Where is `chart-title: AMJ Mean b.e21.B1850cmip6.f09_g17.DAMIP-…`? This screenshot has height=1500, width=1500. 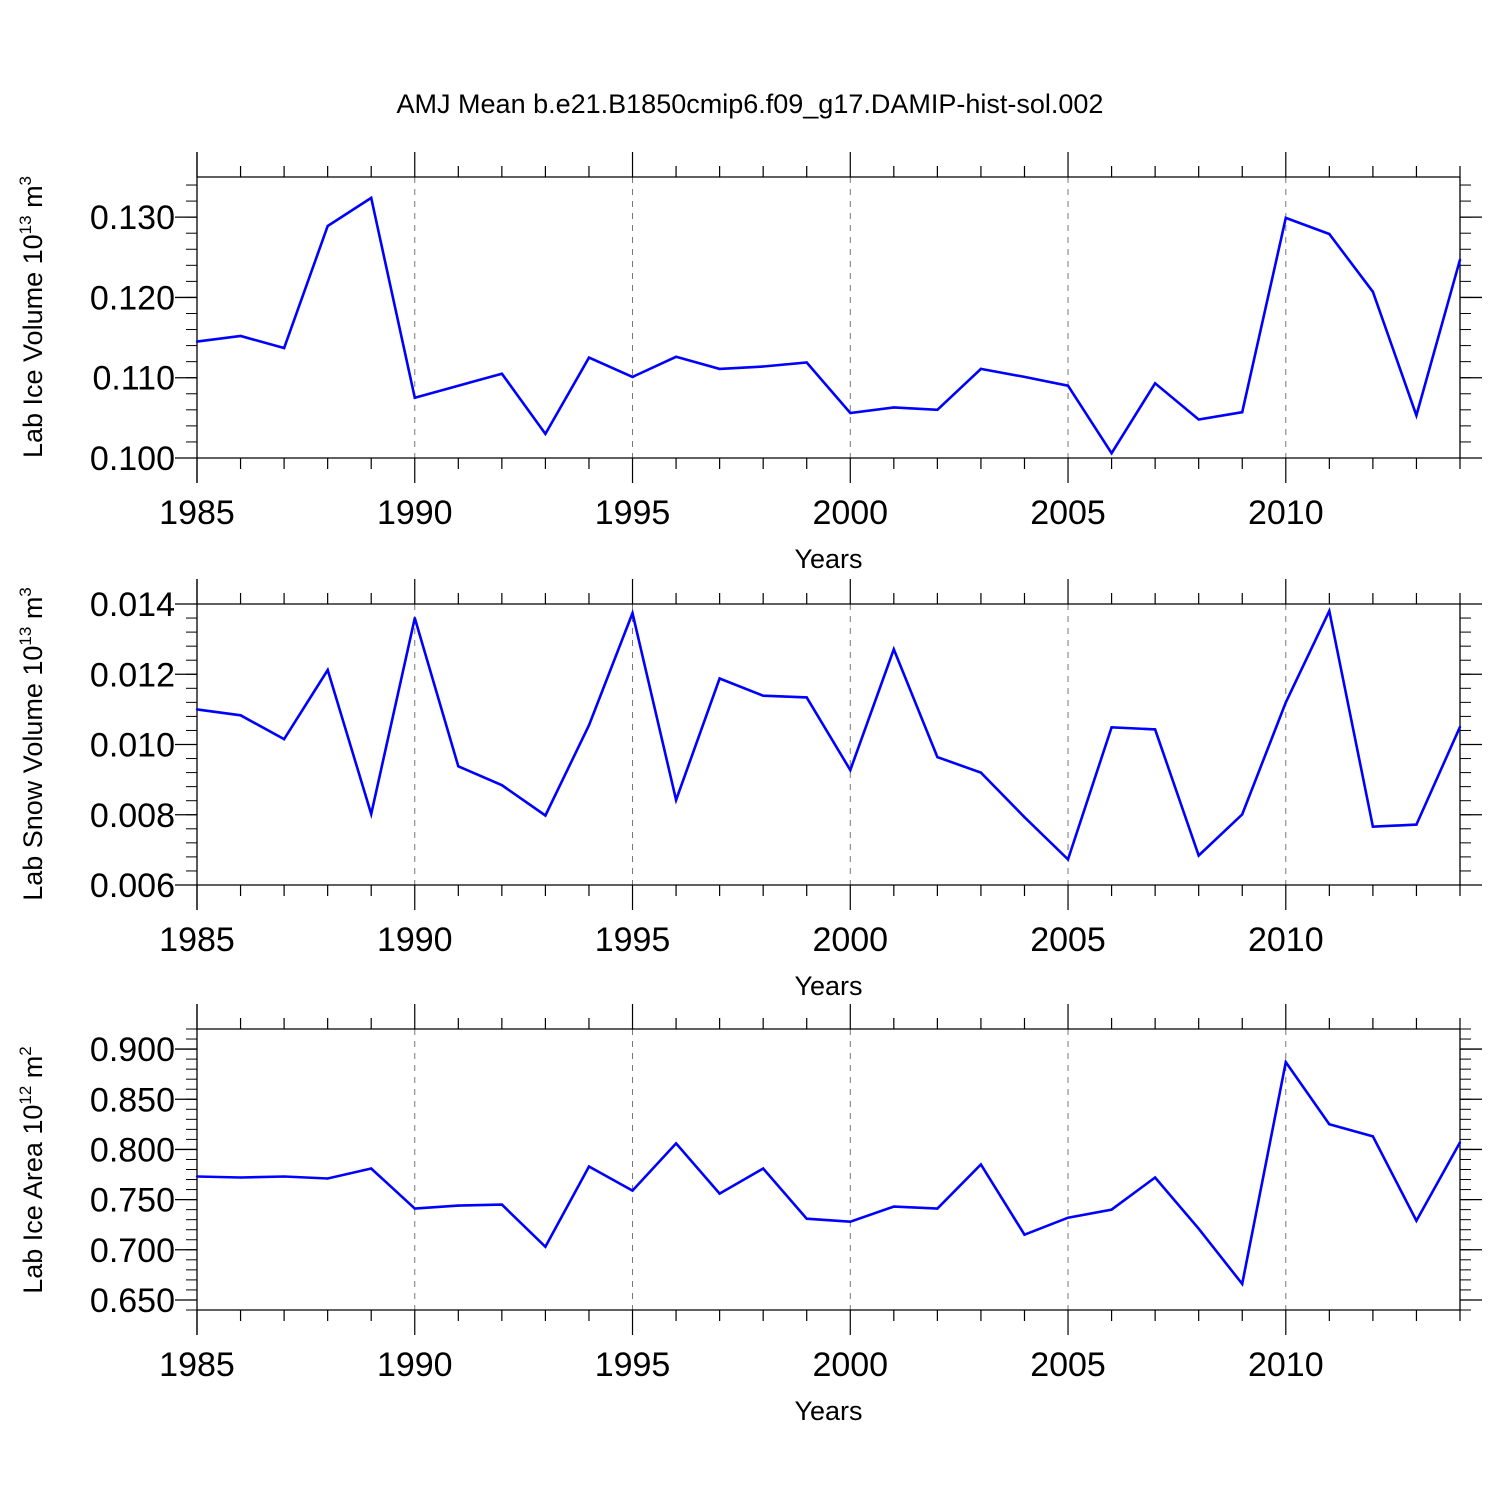
chart-title: AMJ Mean b.e21.B1850cmip6.f09_g17.DAMIP-… is located at coordinates (750, 104).